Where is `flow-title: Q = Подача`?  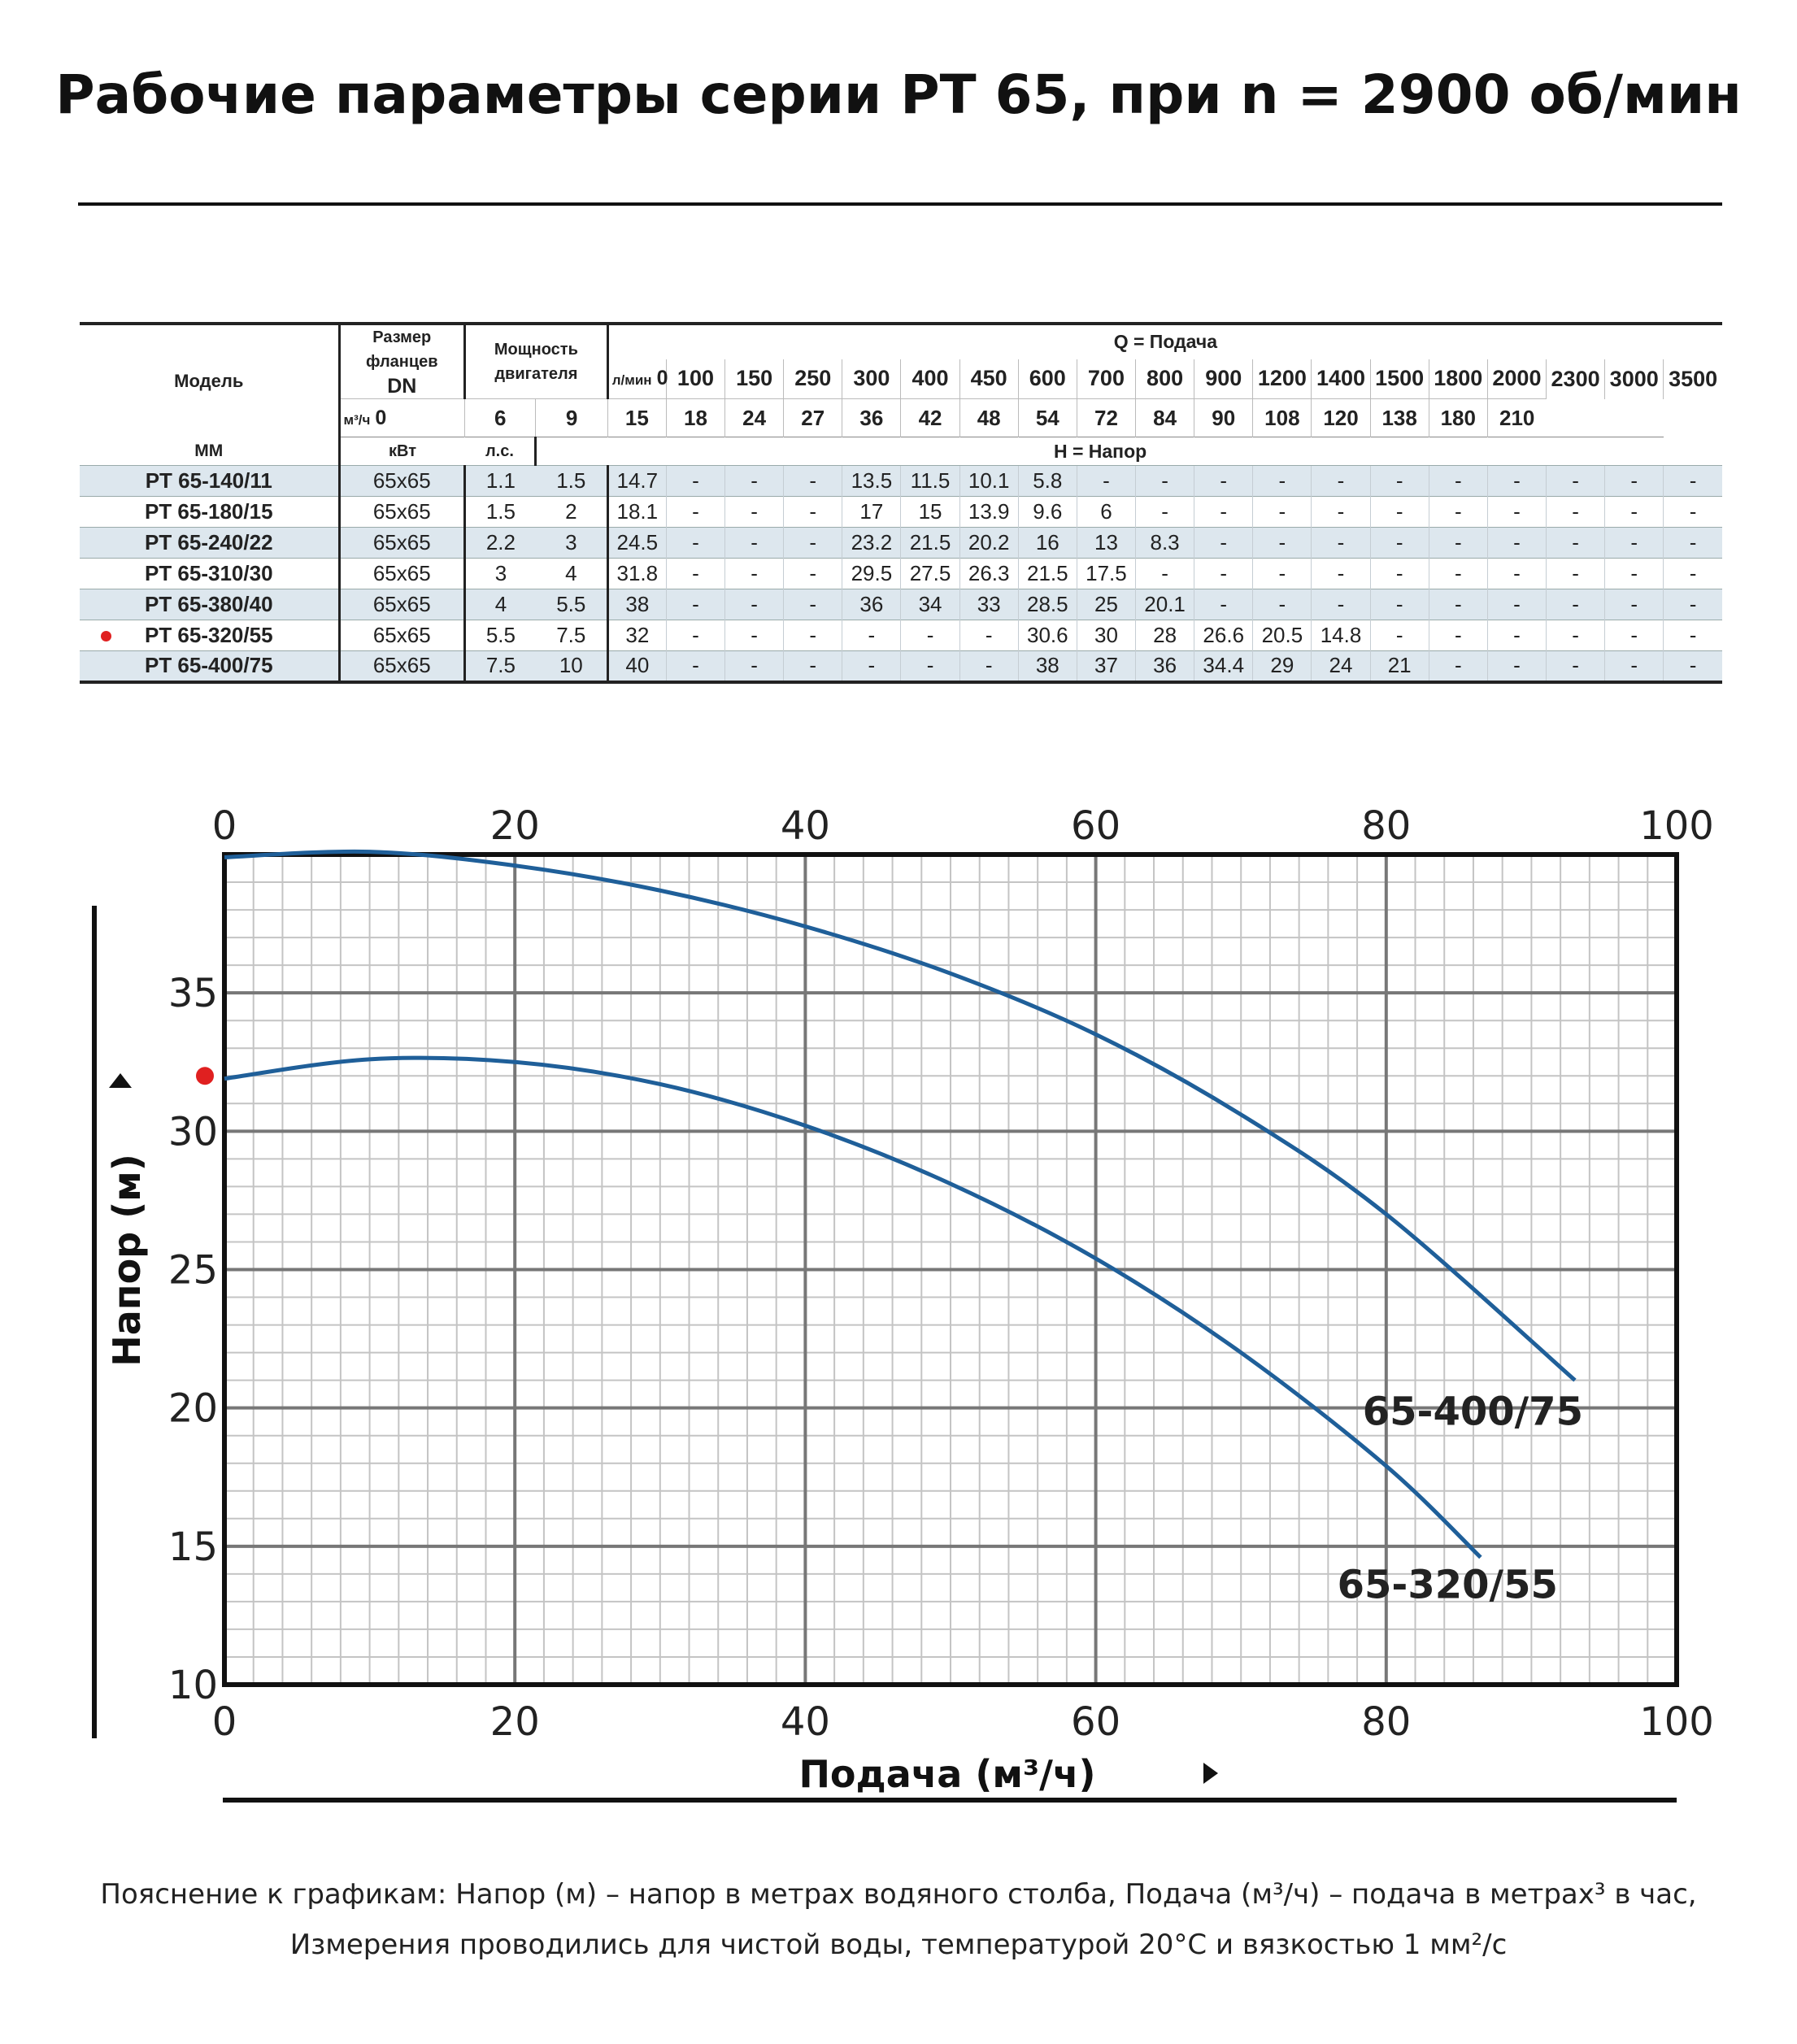 flow-title: Q = Подача is located at coordinates (1165, 342).